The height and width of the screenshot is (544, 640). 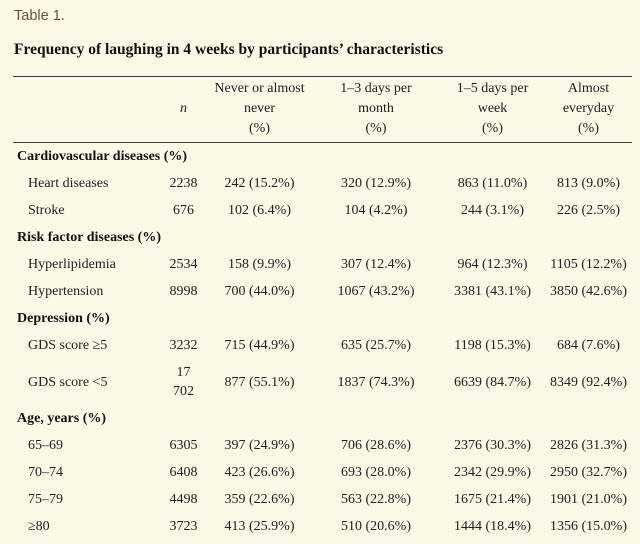 I want to click on header-empty, so click(x=86, y=109).